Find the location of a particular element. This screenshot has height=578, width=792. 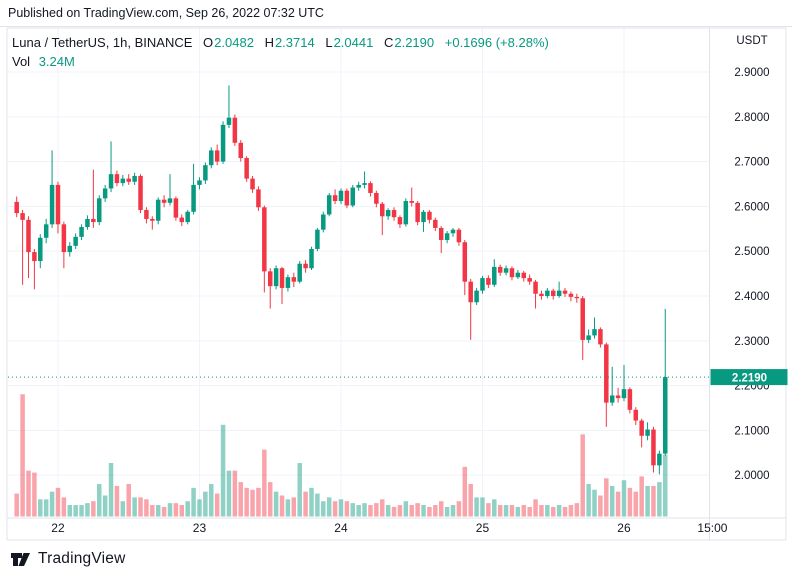

time-tick-label: 24 is located at coordinates (341, 528).